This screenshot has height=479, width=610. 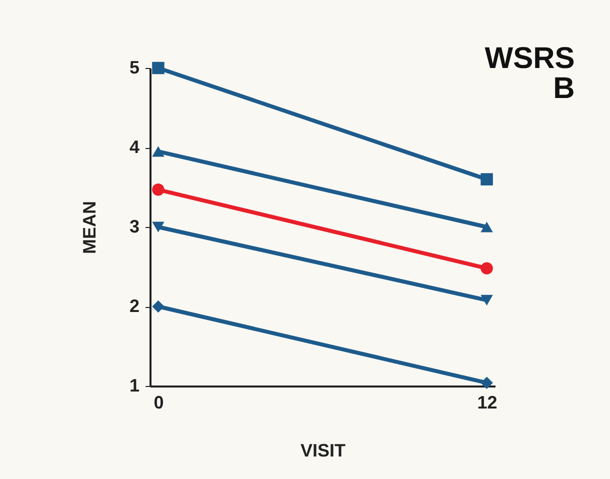 I want to click on y-tick-label: 1, so click(x=134, y=386).